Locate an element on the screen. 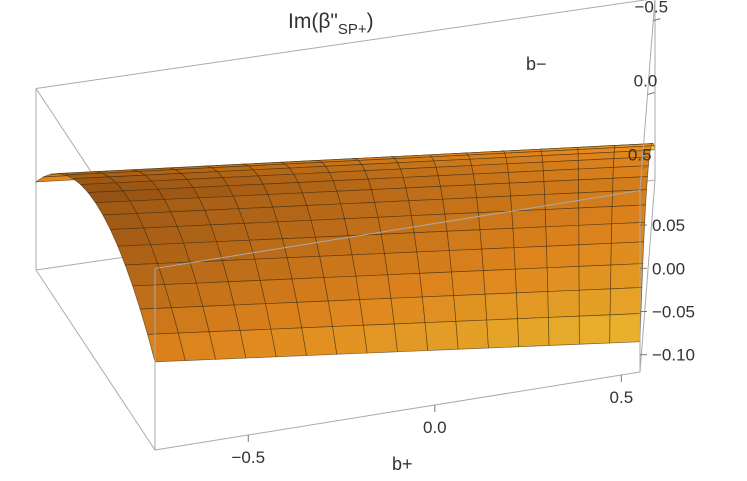 The image size is (747, 481). x-tick-label: −0.5 is located at coordinates (248, 457).